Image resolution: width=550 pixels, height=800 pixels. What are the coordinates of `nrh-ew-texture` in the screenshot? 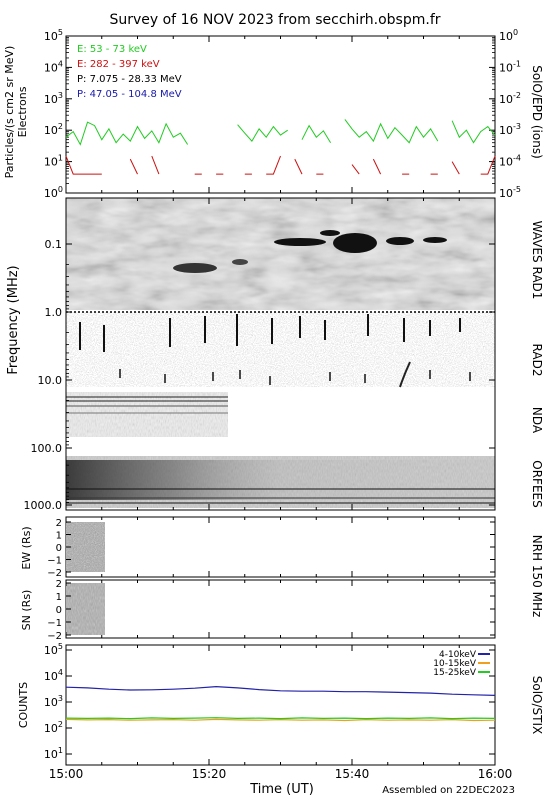 It's located at (85, 547).